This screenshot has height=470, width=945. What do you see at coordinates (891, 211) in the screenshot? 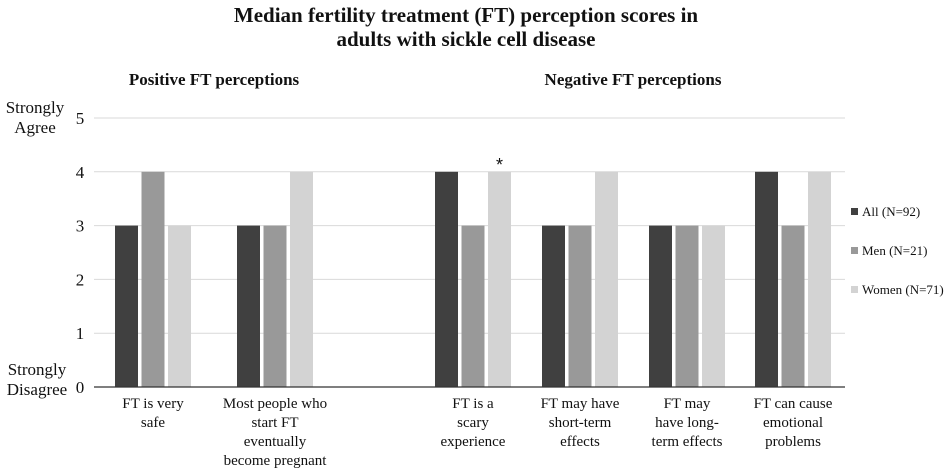
I see `legend-label: All (N=92)` at bounding box center [891, 211].